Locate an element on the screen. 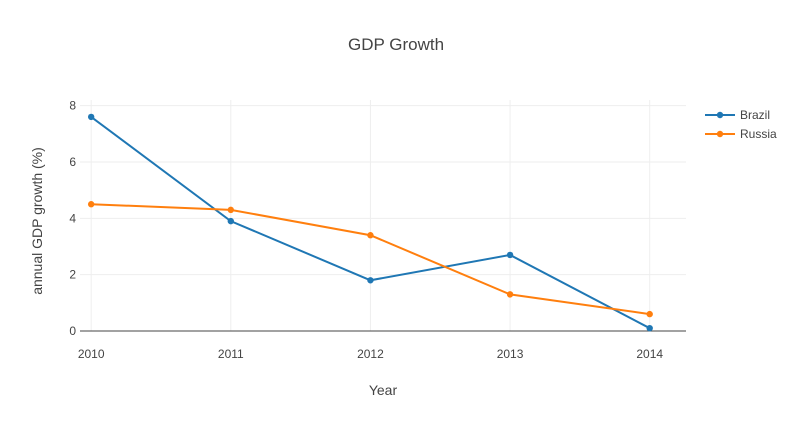 This screenshot has height=424, width=792. x-axis-title: Year is located at coordinates (383, 390).